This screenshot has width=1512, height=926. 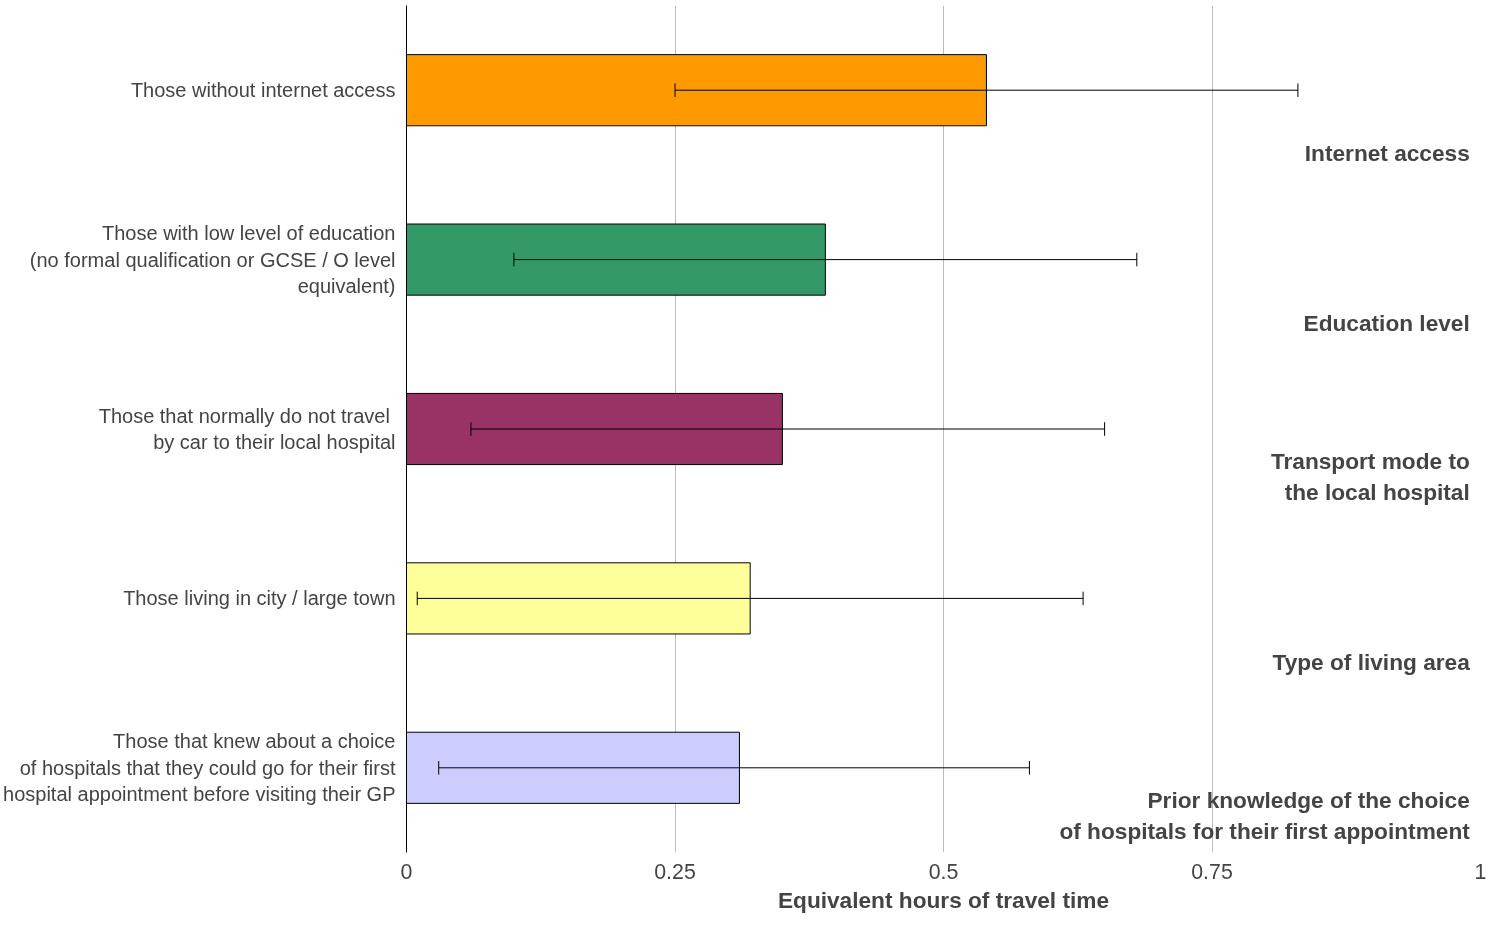 I want to click on x-tick-label: 0, so click(x=406, y=871).